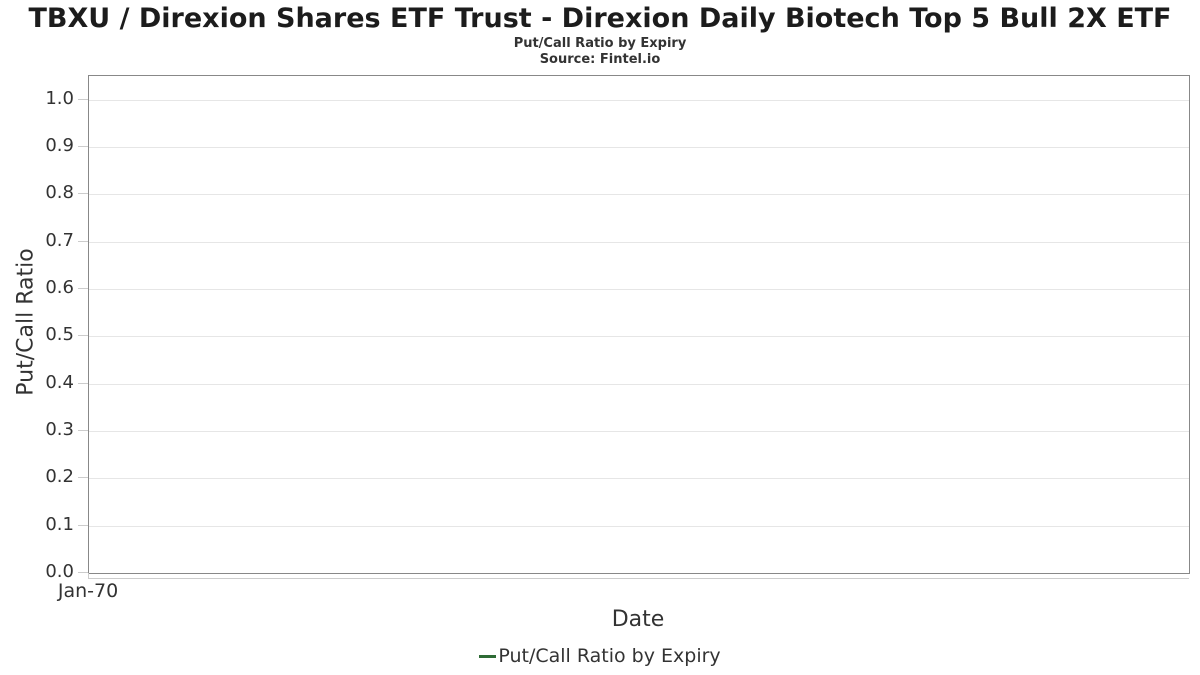 This screenshot has height=675, width=1200. I want to click on y-tick-label: 0.0, so click(59, 571).